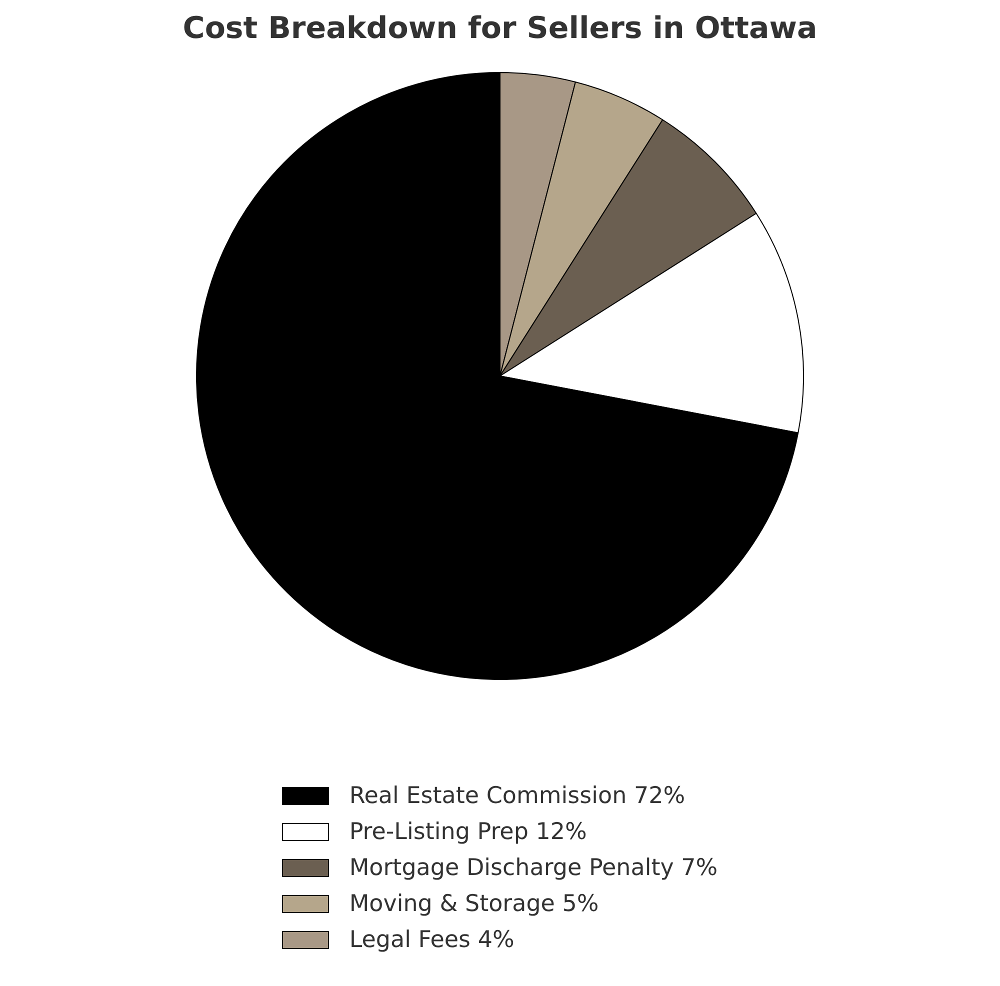  I want to click on legend-label: Legal Fees 4%, so click(431, 939).